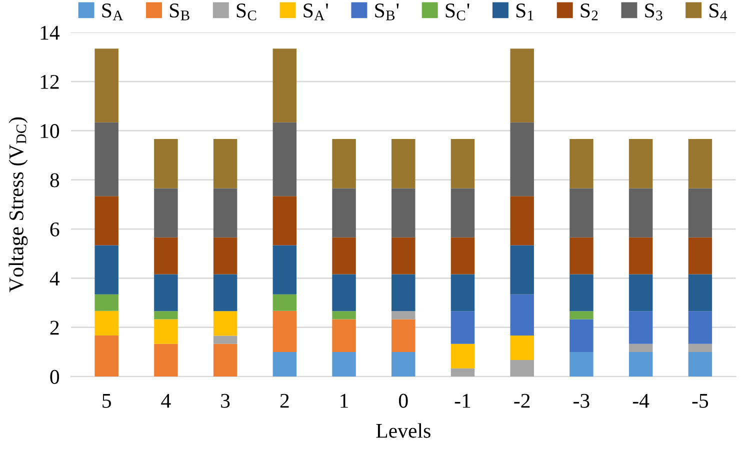  I want to click on y-tick-label: 10, so click(50, 131).